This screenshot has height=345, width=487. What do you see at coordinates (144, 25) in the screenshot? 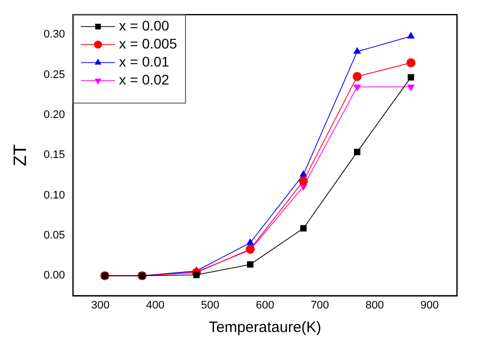
I see `legend-label: x = 0.00` at bounding box center [144, 25].